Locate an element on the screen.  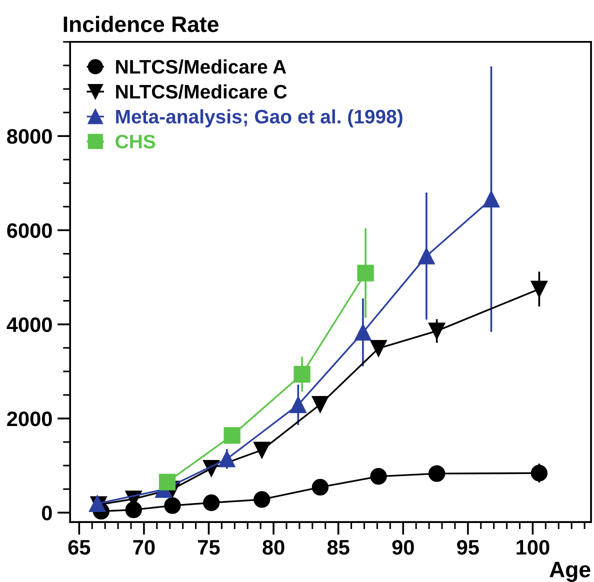
y-tick-label: 0 is located at coordinates (47, 513).